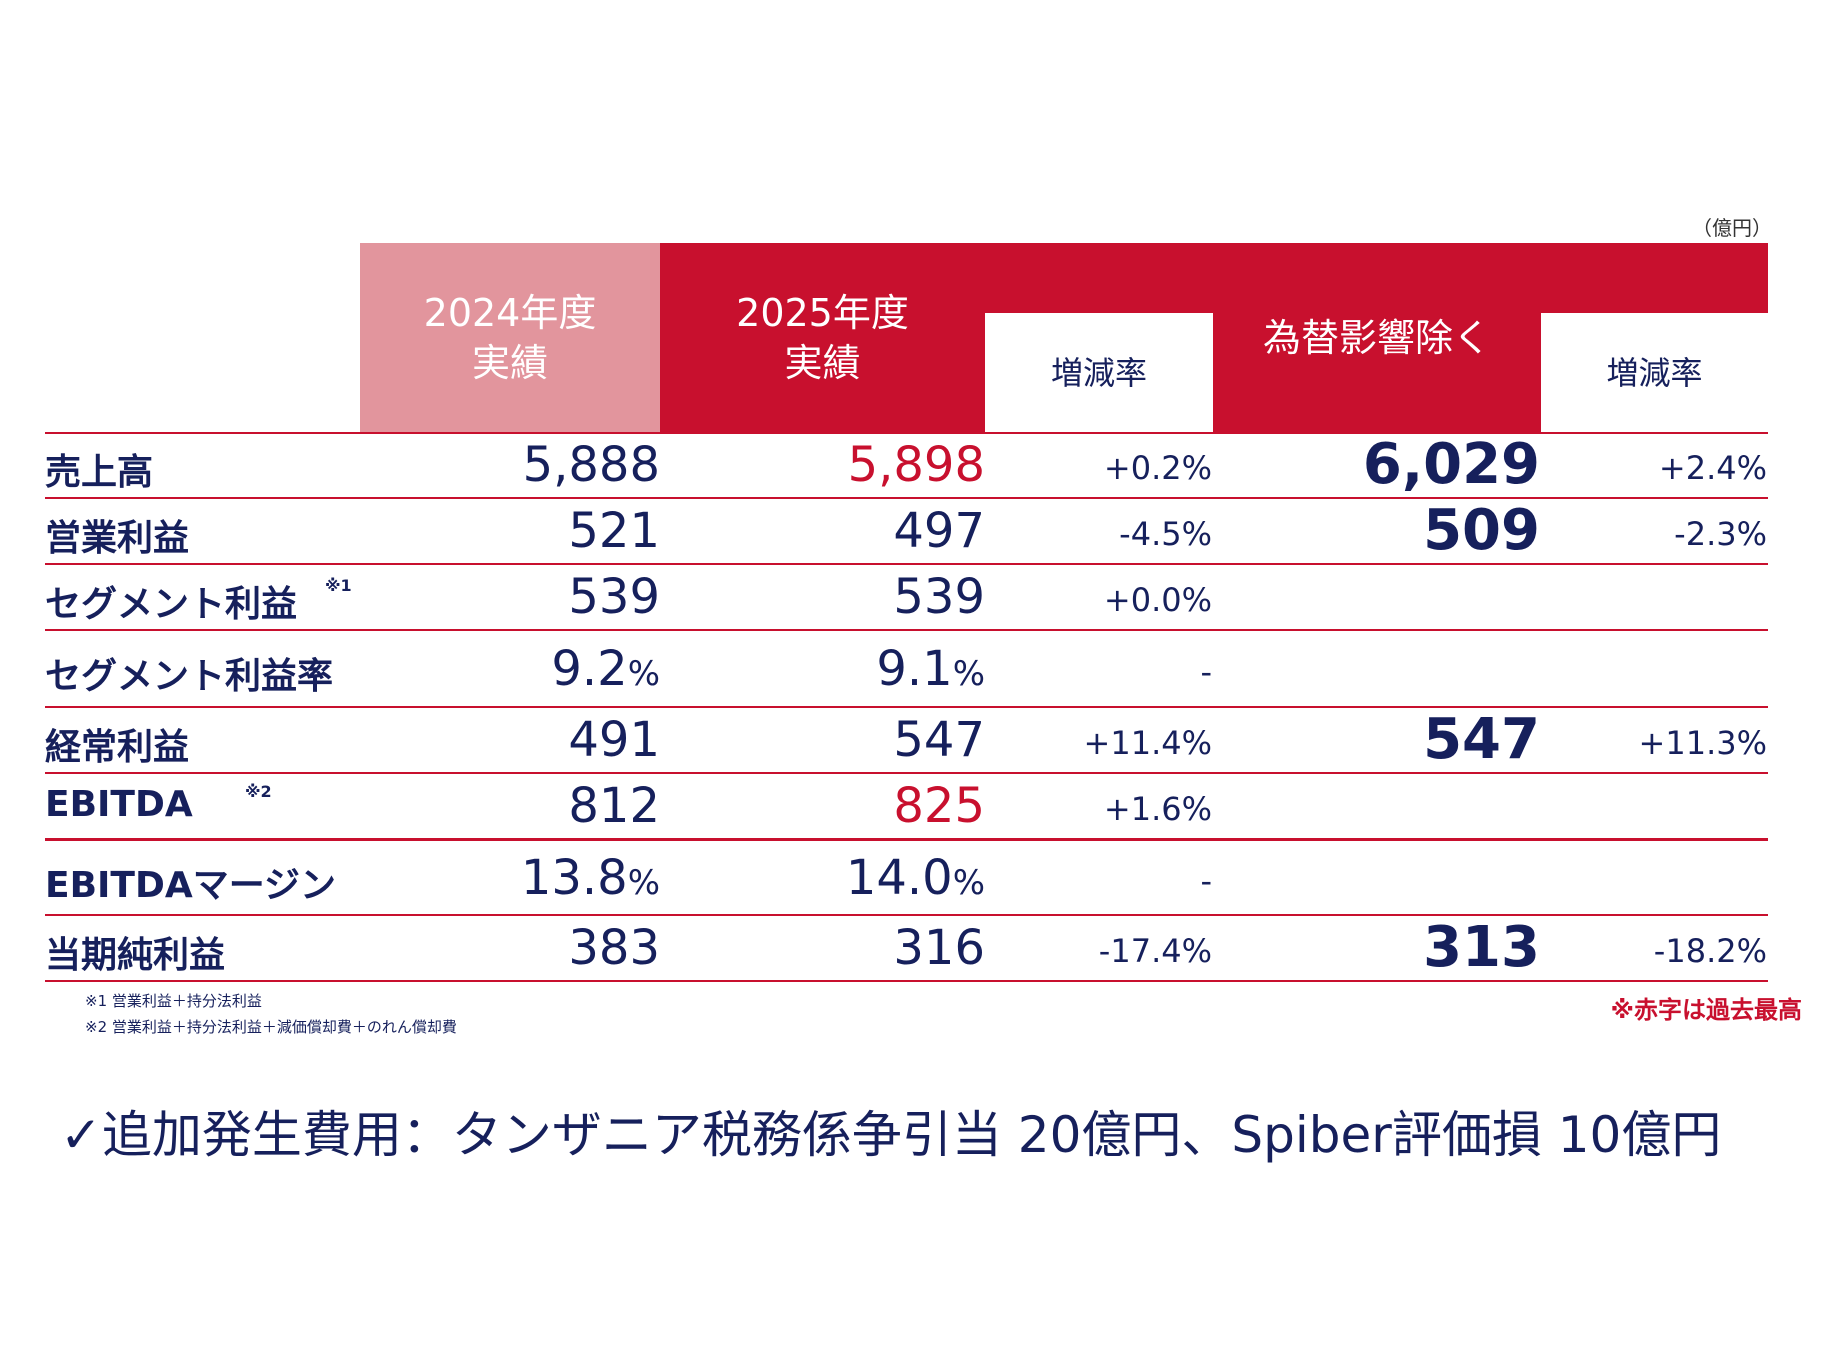  What do you see at coordinates (117, 747) in the screenshot?
I see `row-label-ordinary-profit: 経常利益` at bounding box center [117, 747].